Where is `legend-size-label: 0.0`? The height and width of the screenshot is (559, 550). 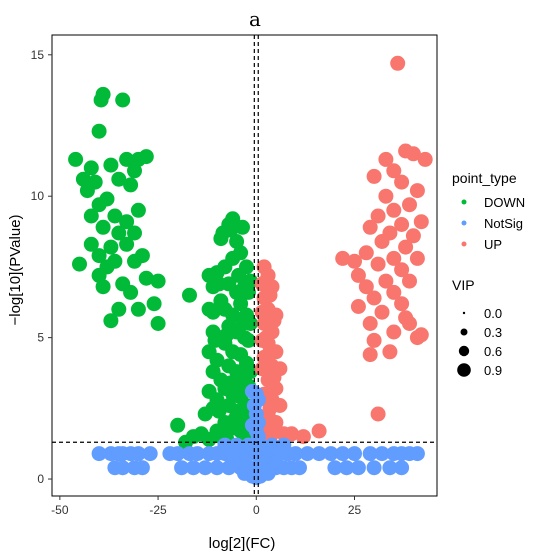
legend-size-label: 0.0 is located at coordinates (493, 313).